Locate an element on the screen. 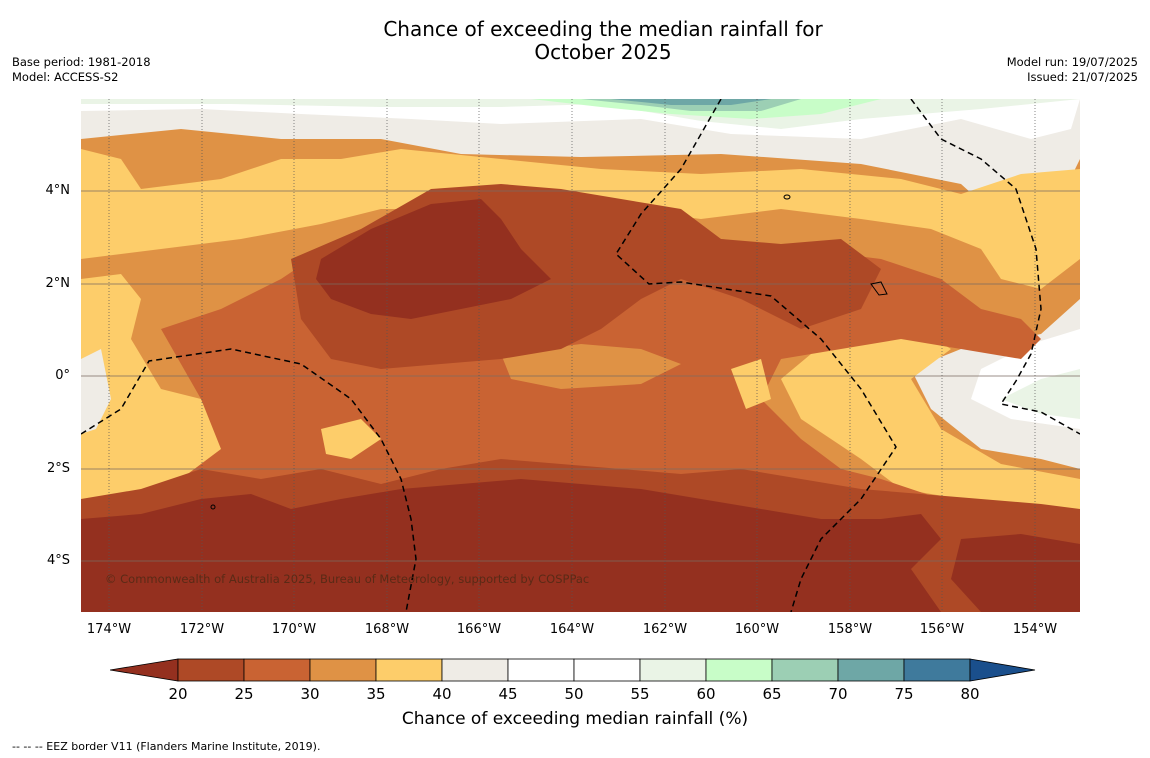 Image resolution: width=1150 pixels, height=758 pixels. issued-date: Issued: 21/07/2025 is located at coordinates (1082, 77).